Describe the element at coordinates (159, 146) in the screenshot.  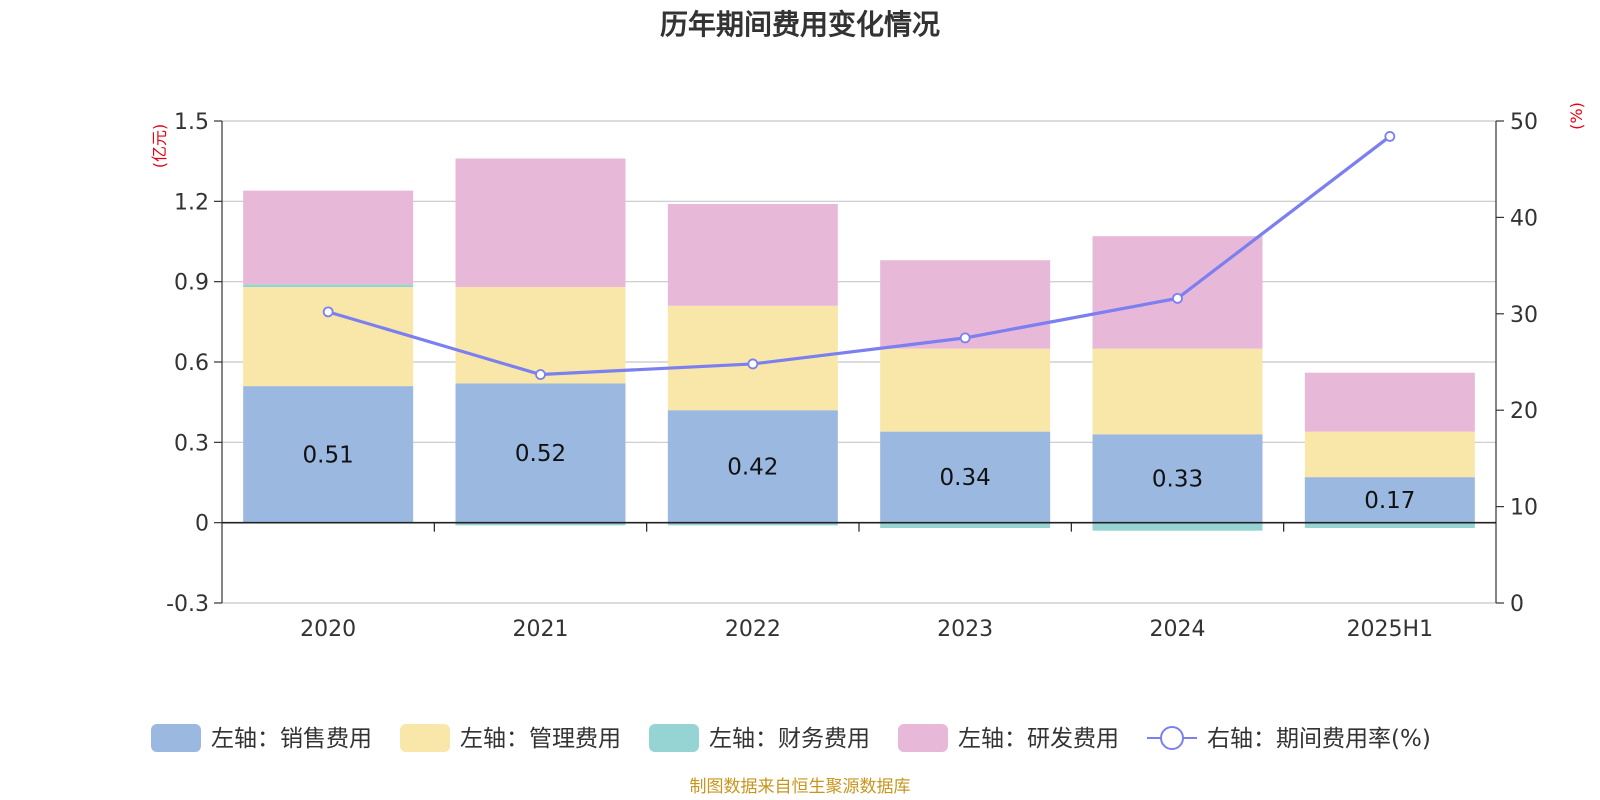
I see `left-axis-unit: (亿元)` at that location.